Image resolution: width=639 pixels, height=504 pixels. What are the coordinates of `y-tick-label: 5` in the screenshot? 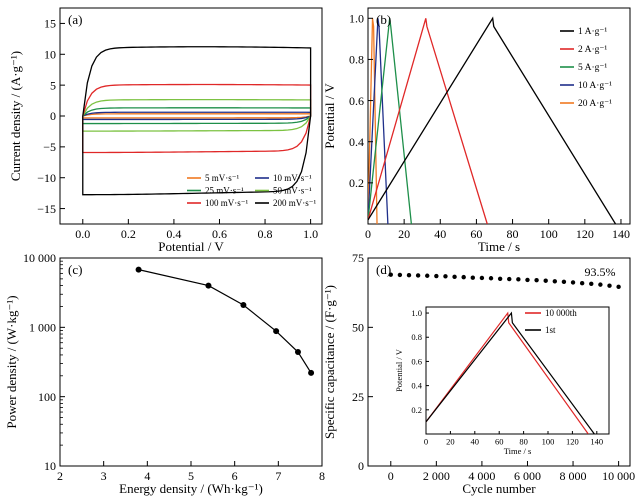 It's located at (53, 85).